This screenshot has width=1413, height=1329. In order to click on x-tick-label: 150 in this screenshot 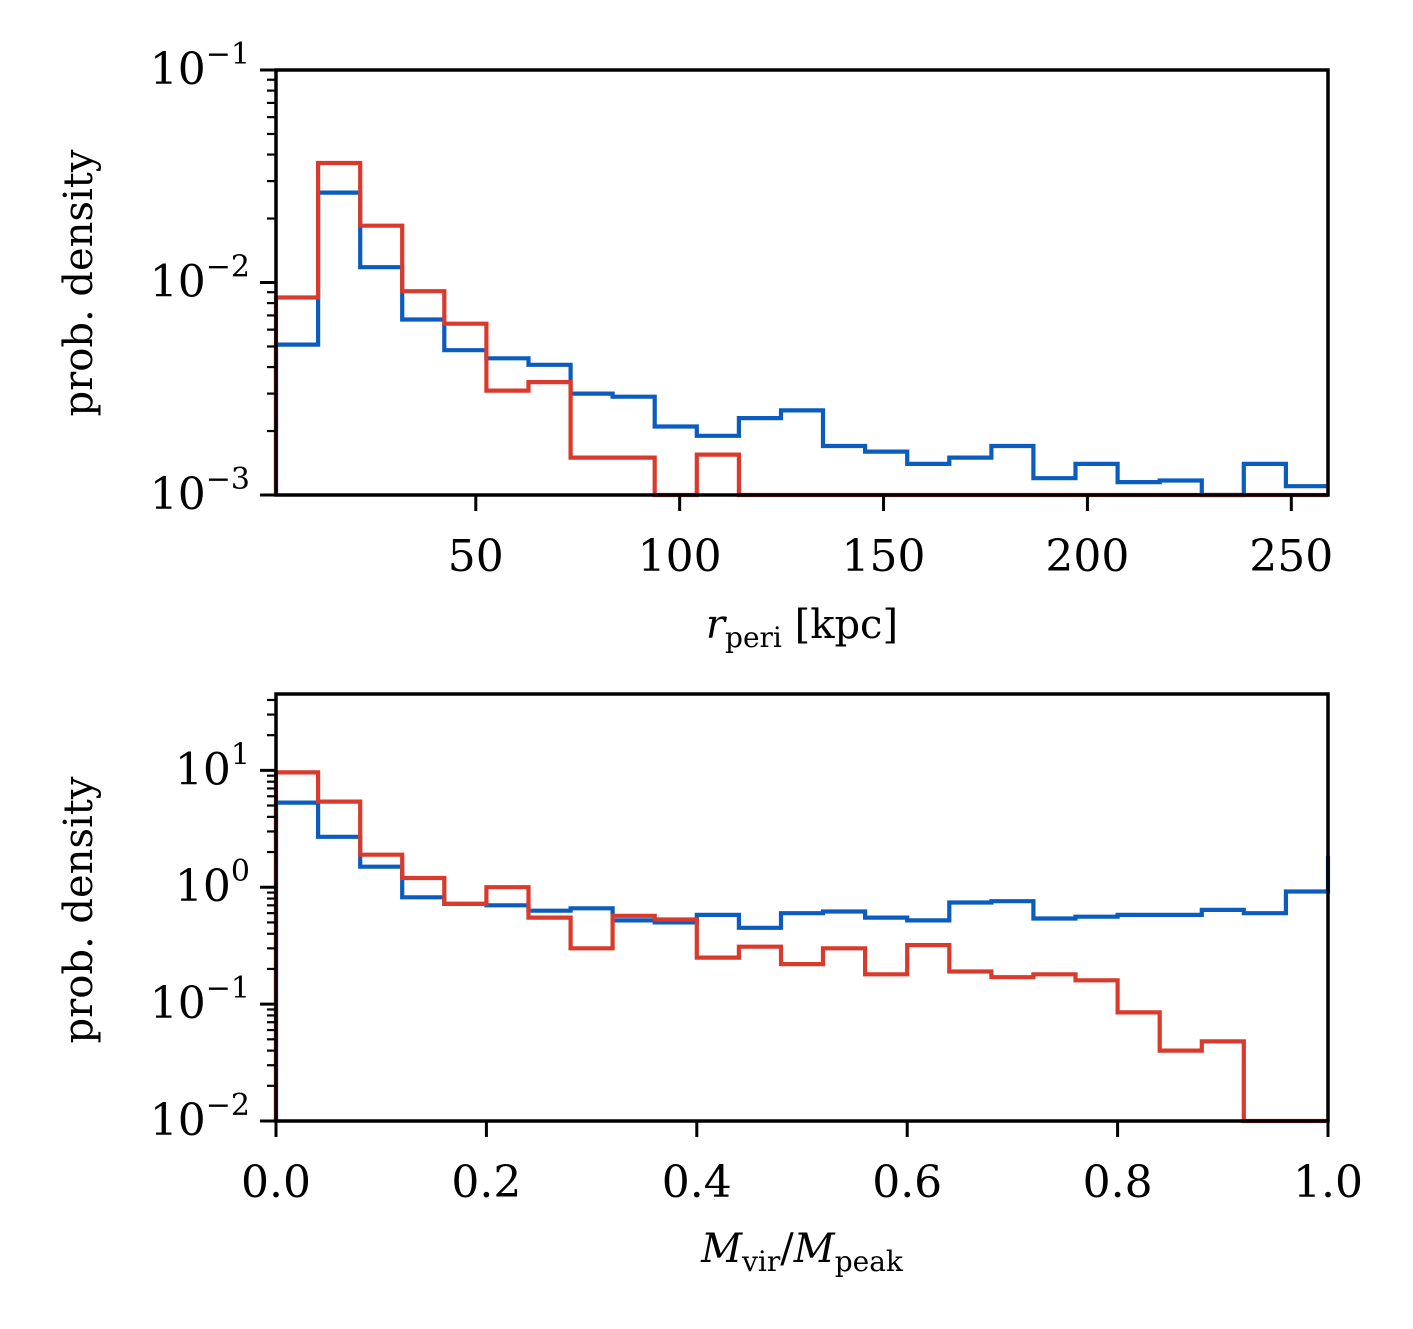, I will do `click(884, 556)`.